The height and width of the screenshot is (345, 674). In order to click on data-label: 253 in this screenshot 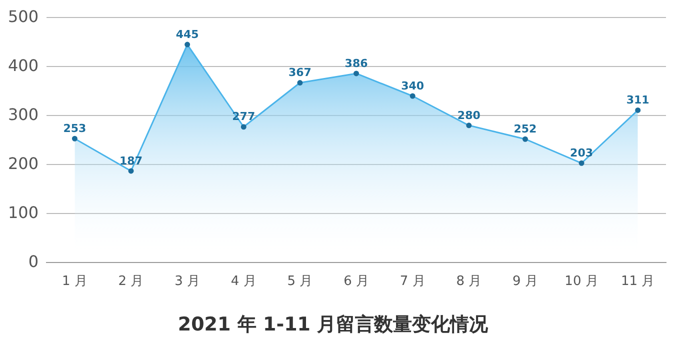, I will do `click(74, 128)`.